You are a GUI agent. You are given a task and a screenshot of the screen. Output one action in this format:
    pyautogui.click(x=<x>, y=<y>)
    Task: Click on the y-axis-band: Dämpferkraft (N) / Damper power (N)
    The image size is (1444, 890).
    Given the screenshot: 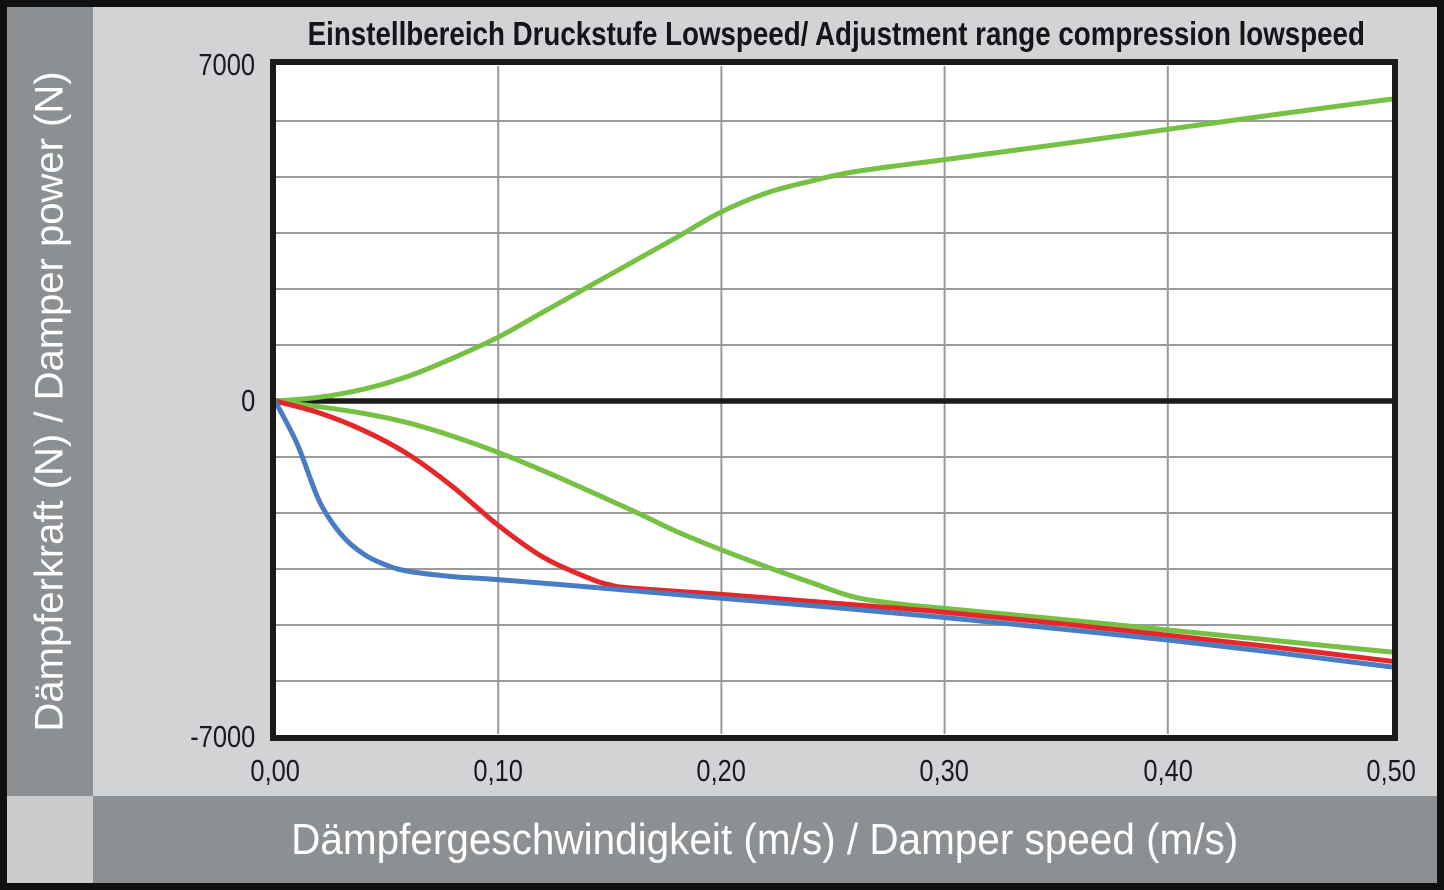 What is the action you would take?
    pyautogui.click(x=50, y=401)
    